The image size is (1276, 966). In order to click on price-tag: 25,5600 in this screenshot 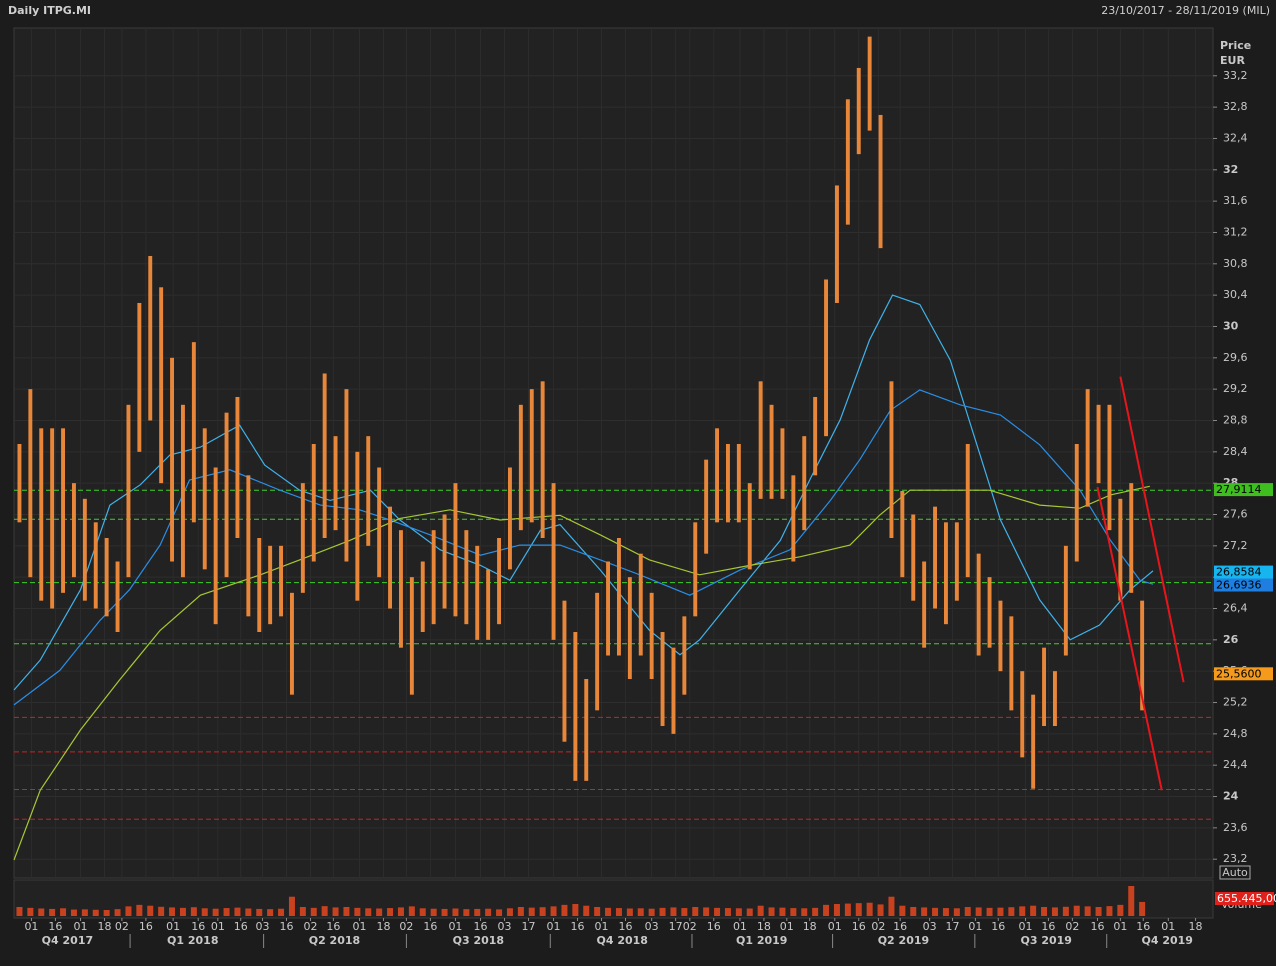, I will do `click(1239, 673)`.